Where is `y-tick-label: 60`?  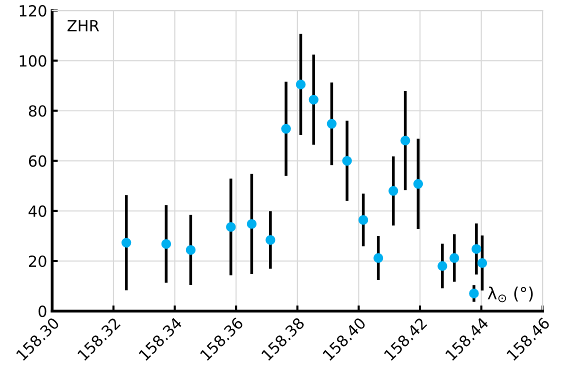 y-tick-label: 60 is located at coordinates (37, 161).